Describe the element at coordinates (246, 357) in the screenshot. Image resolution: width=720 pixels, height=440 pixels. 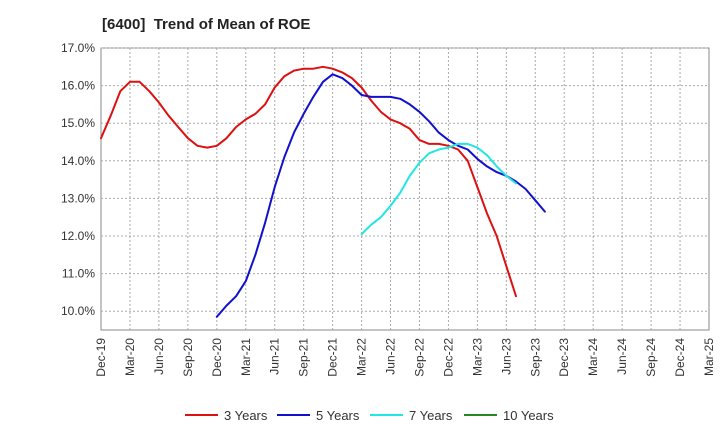
I see `x-tick-label: Mar-21` at that location.